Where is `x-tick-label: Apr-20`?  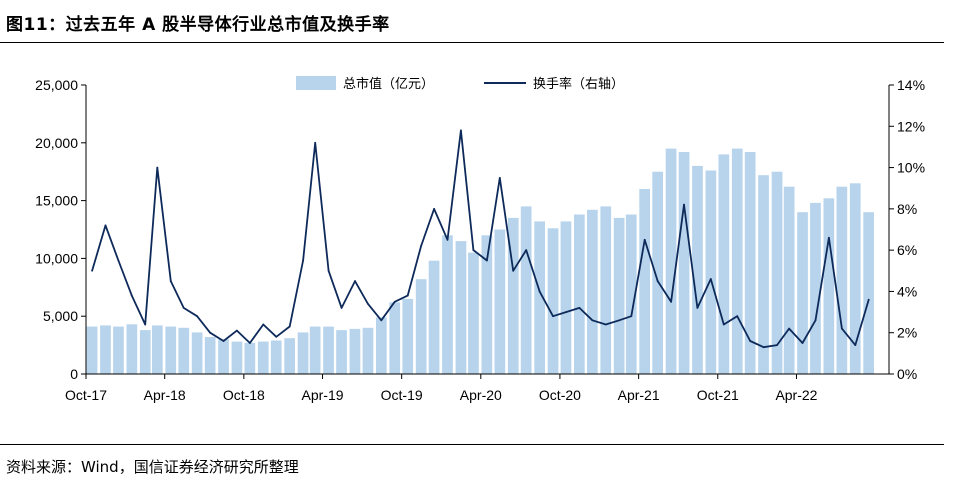 x-tick-label: Apr-20 is located at coordinates (481, 395).